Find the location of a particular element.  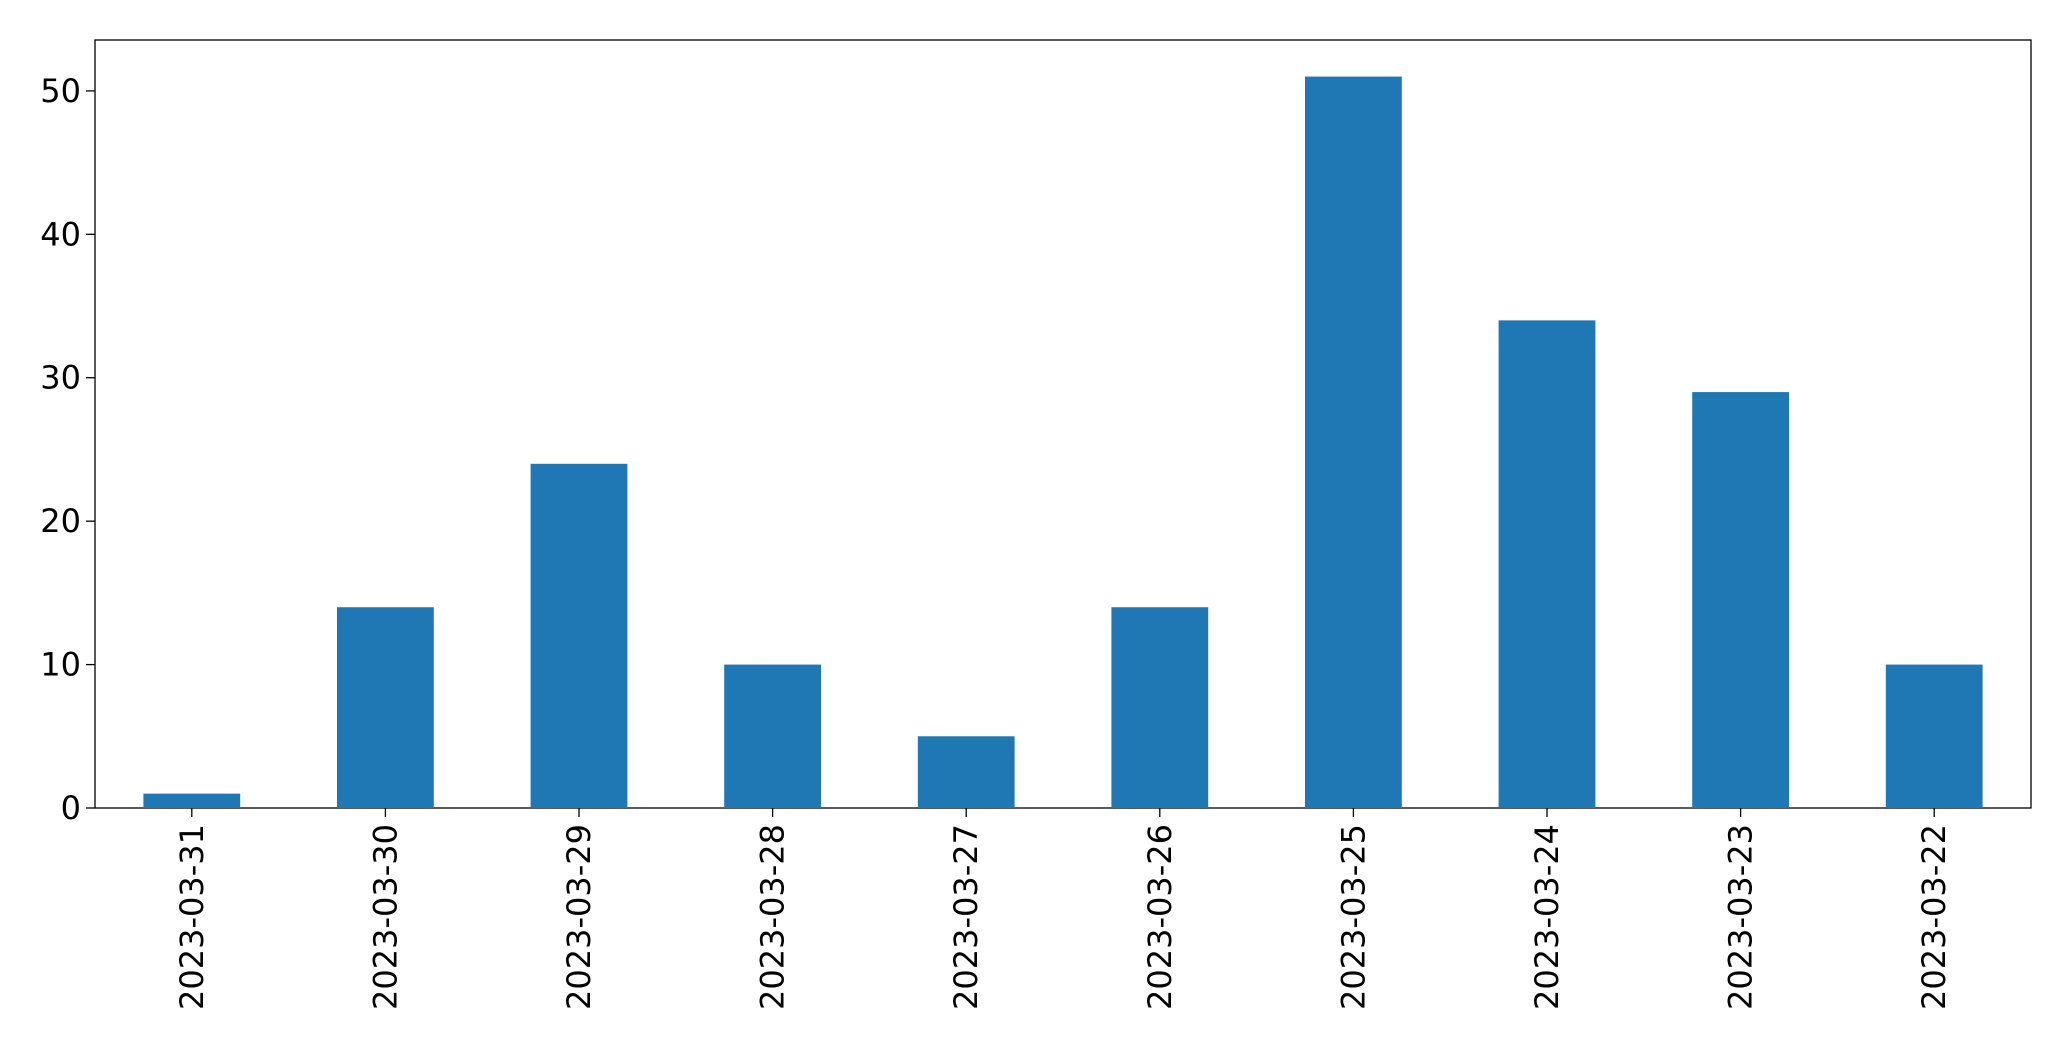

x-tick-label: 2023-03-22 is located at coordinates (1934, 917).